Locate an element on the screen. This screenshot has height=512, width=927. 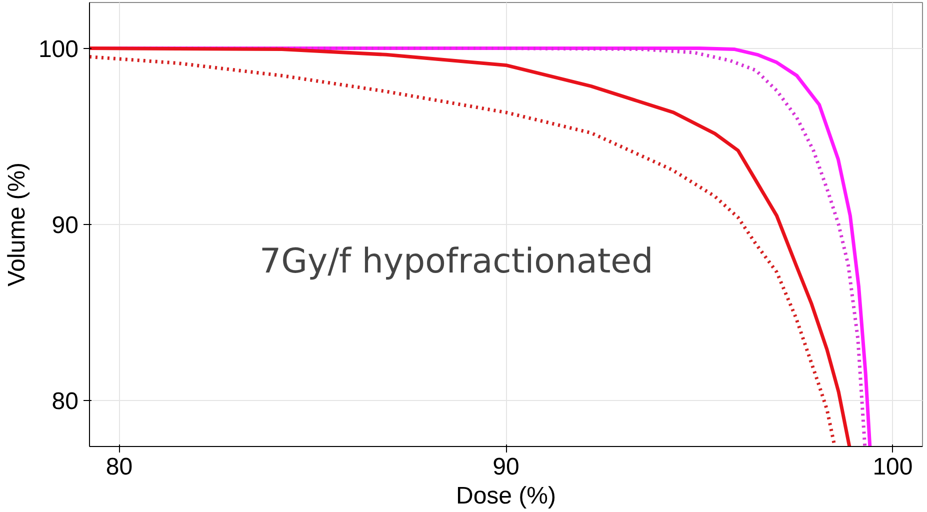
x-axis-title: Dose (%) is located at coordinates (506, 496).